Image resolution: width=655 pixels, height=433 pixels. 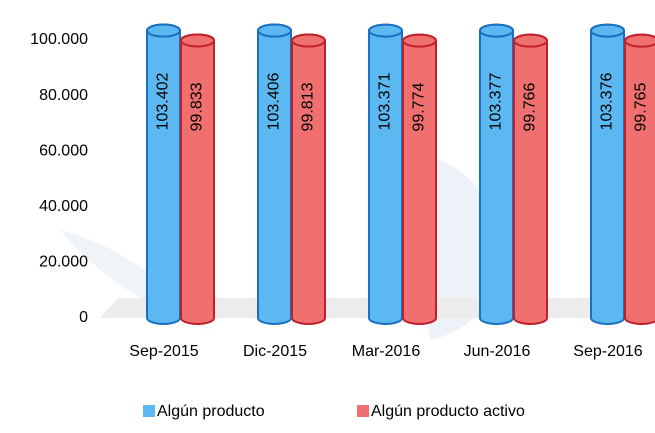 What do you see at coordinates (163, 351) in the screenshot?
I see `x-tick-label: Sep-2015` at bounding box center [163, 351].